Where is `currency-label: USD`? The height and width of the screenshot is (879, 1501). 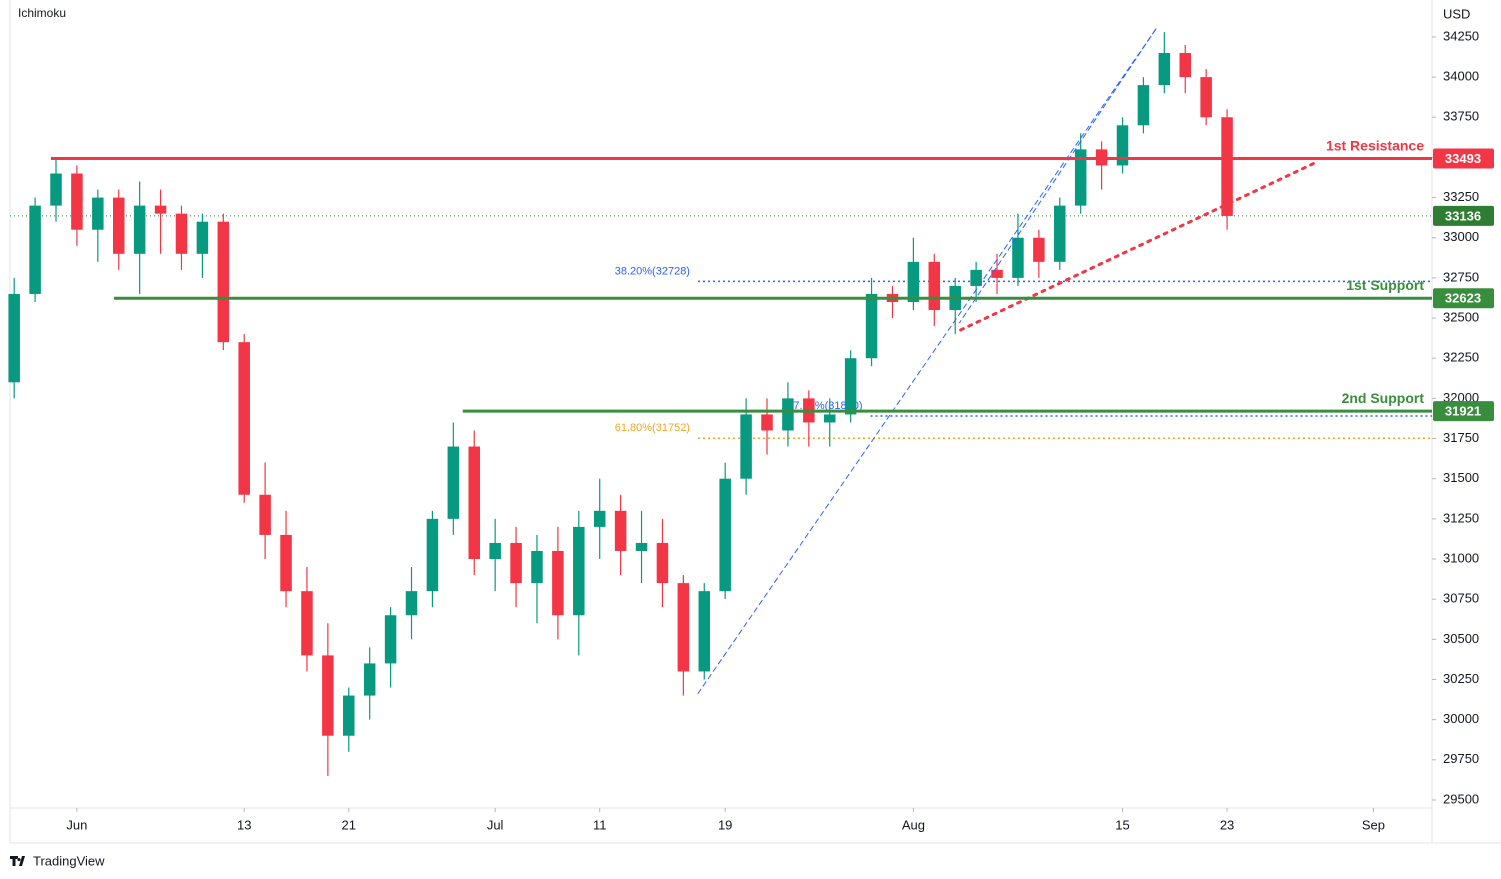 currency-label: USD is located at coordinates (1456, 13).